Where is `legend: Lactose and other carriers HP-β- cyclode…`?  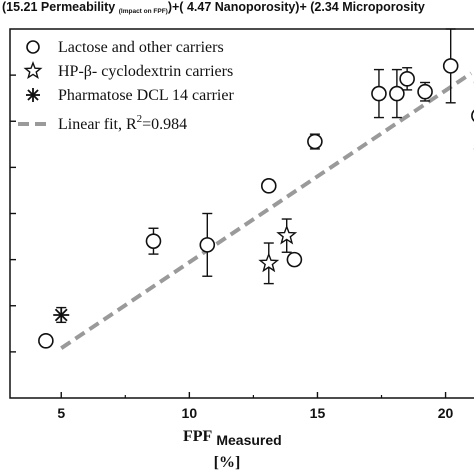
legend: Lactose and other carriers HP-β- cyclode… is located at coordinates (126, 86).